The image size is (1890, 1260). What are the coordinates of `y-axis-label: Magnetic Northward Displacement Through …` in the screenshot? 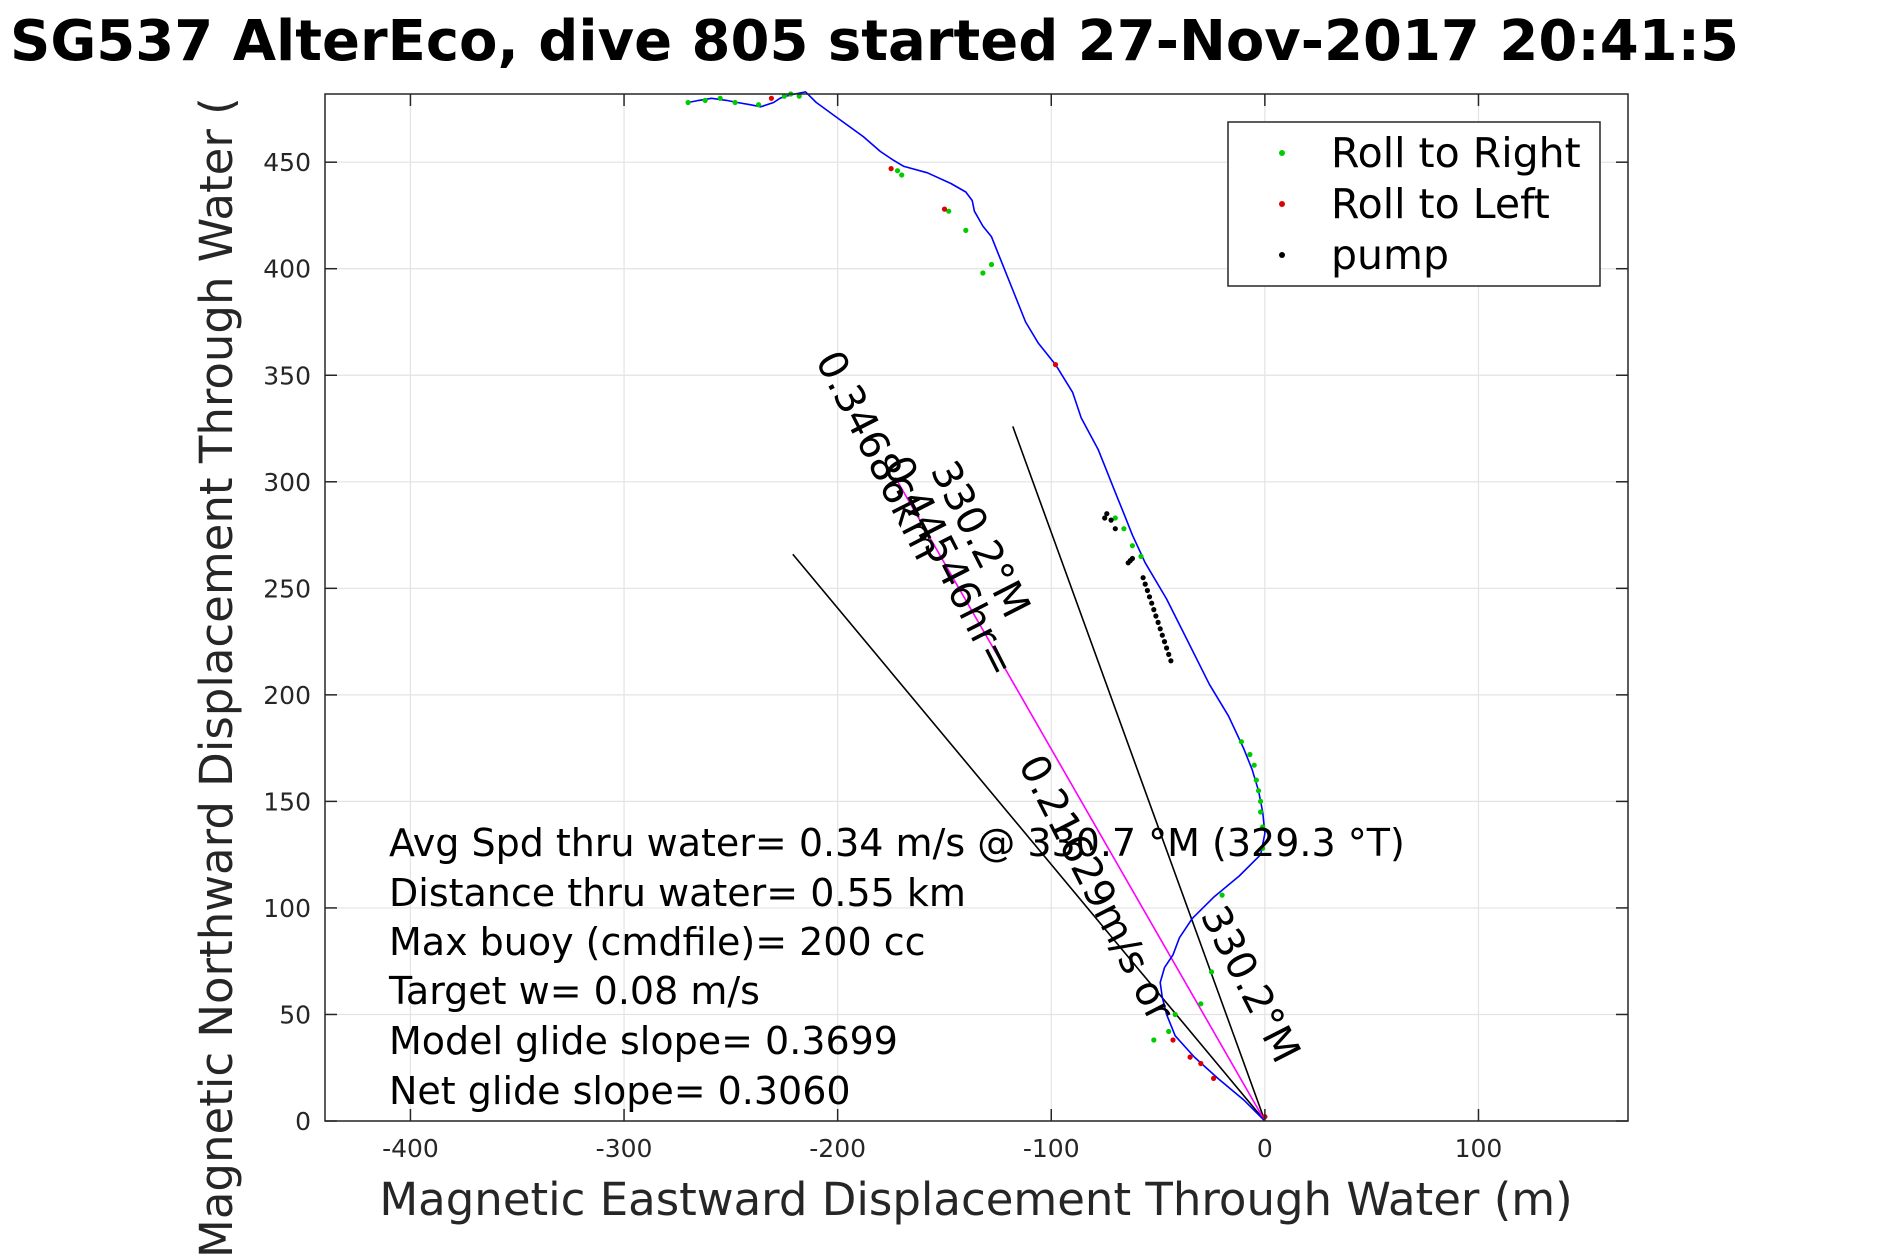 It's located at (216, 677).